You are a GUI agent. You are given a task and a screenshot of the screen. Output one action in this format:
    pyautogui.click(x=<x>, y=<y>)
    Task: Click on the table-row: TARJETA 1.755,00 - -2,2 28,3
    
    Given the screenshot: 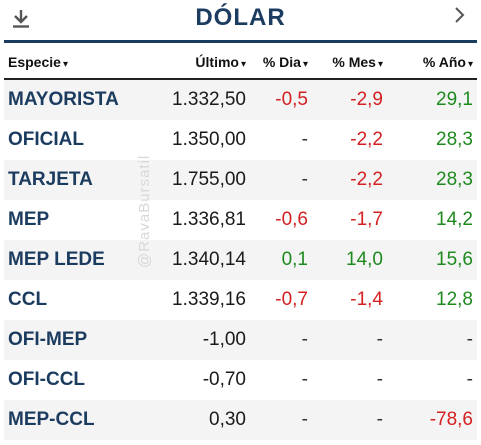 What is the action you would take?
    pyautogui.click(x=240, y=180)
    